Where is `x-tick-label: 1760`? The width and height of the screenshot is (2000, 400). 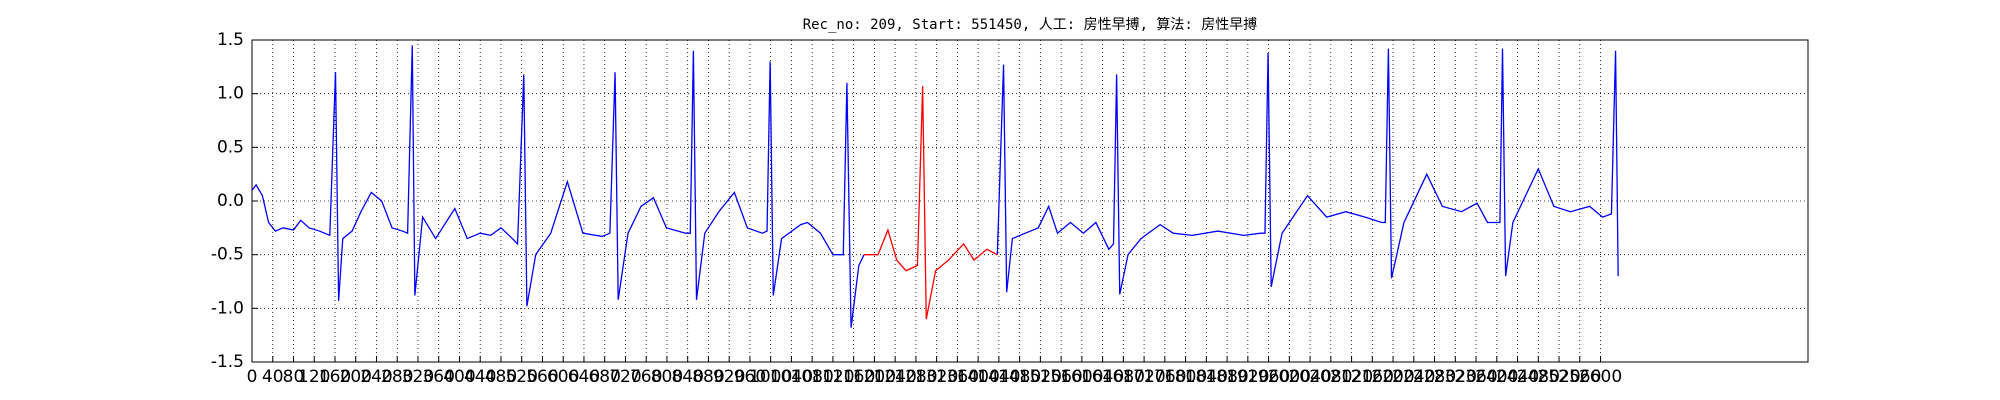 x-tick-label: 1760 is located at coordinates (1164, 377).